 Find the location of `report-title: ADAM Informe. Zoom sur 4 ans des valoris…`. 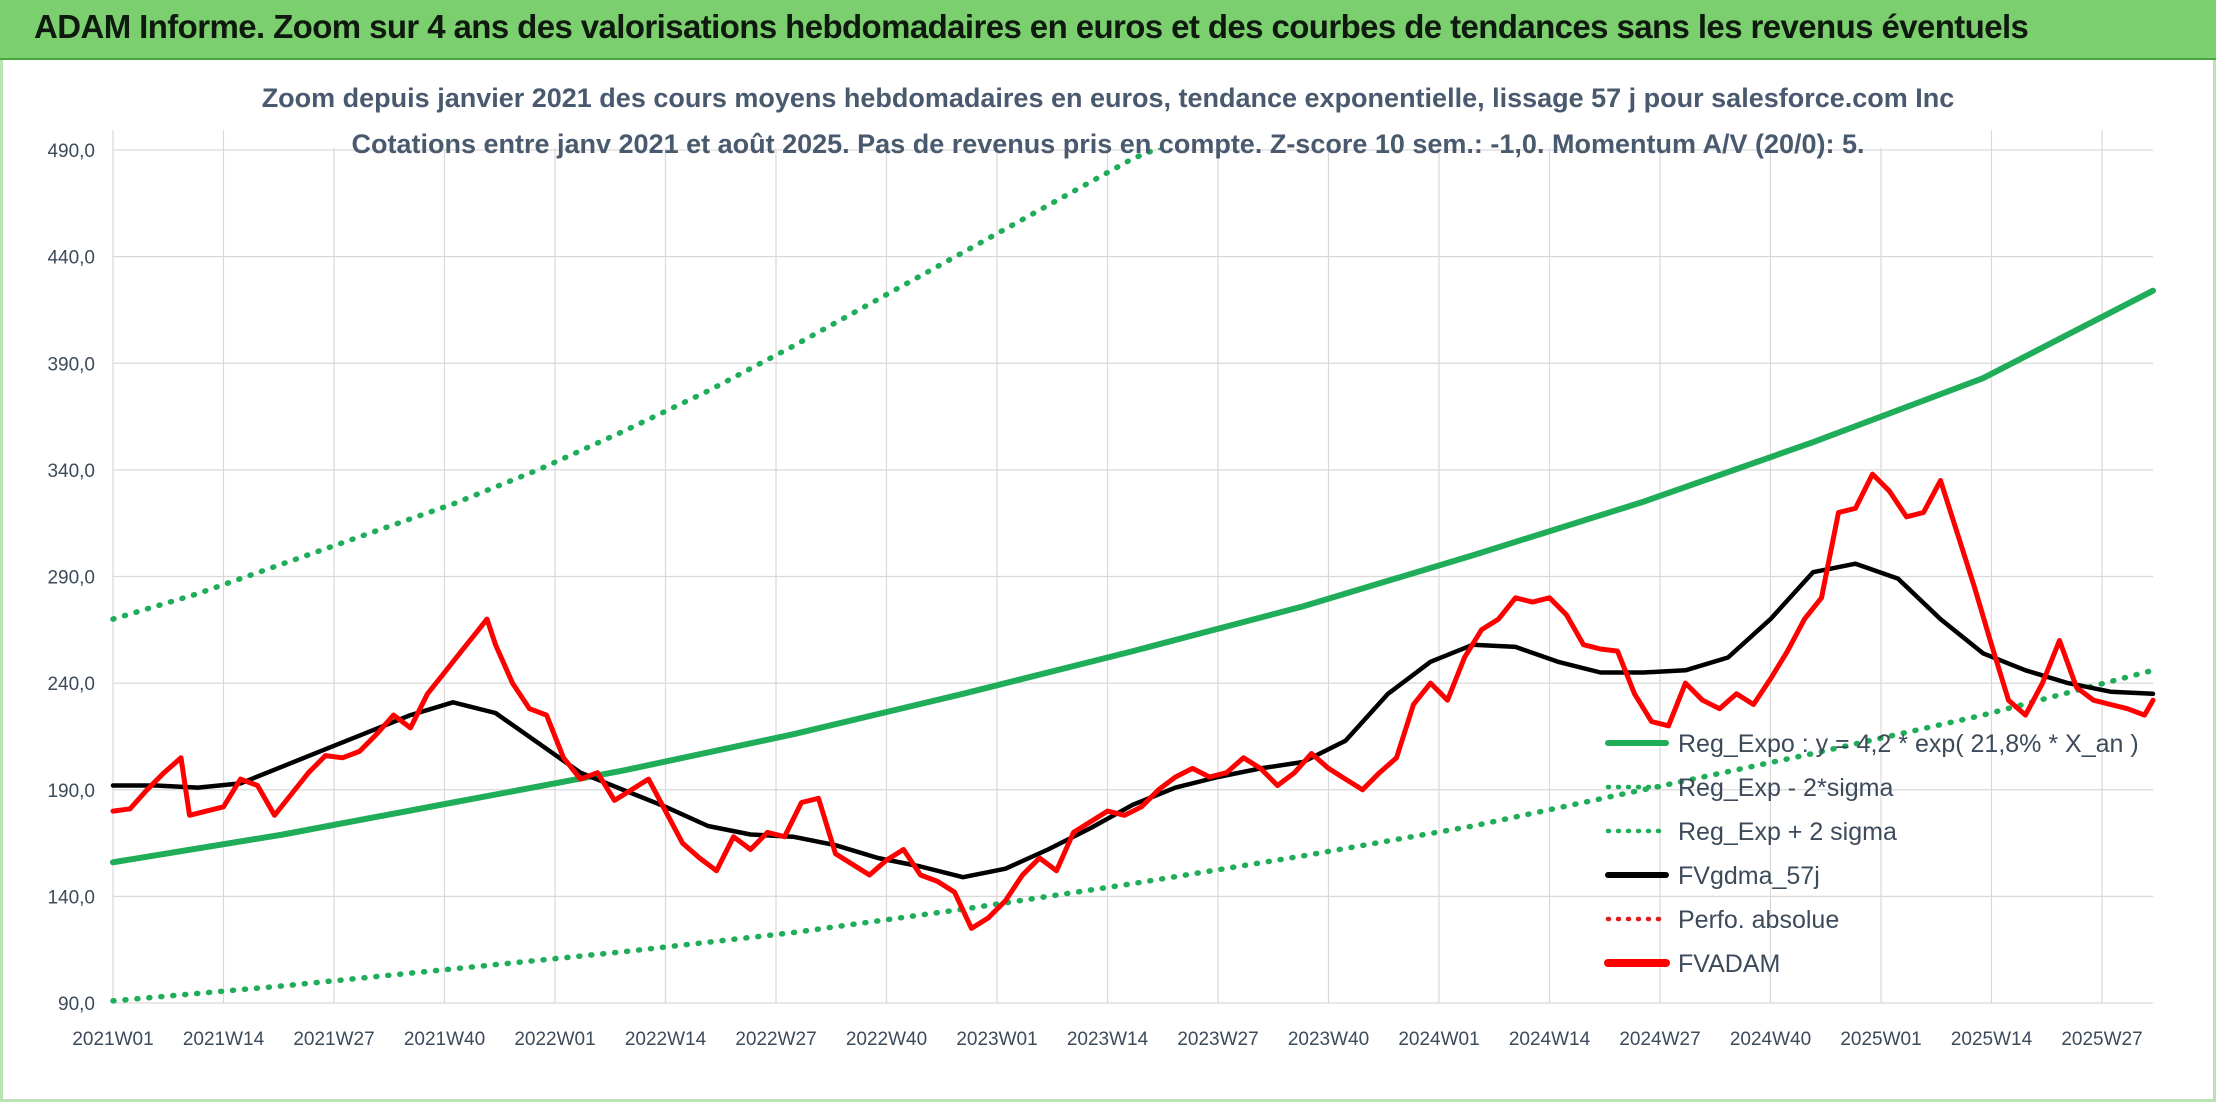

report-title: ADAM Informe. Zoom sur 4 ans des valoris… is located at coordinates (1031, 26).